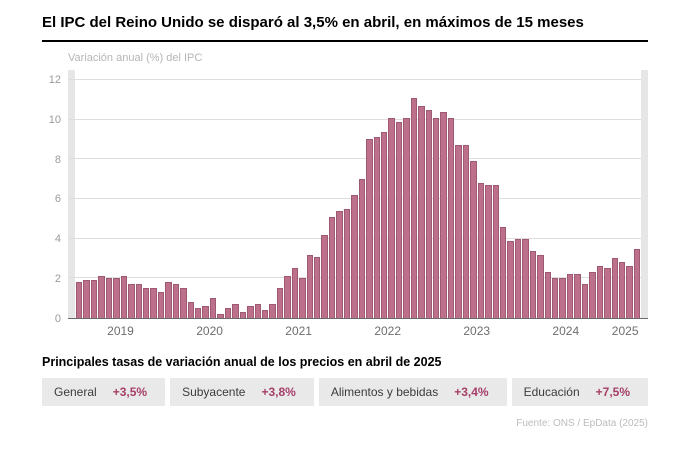 This screenshot has width=690, height=461. Describe the element at coordinates (278, 392) in the screenshot. I see `highlight-value: +3,8%` at that location.